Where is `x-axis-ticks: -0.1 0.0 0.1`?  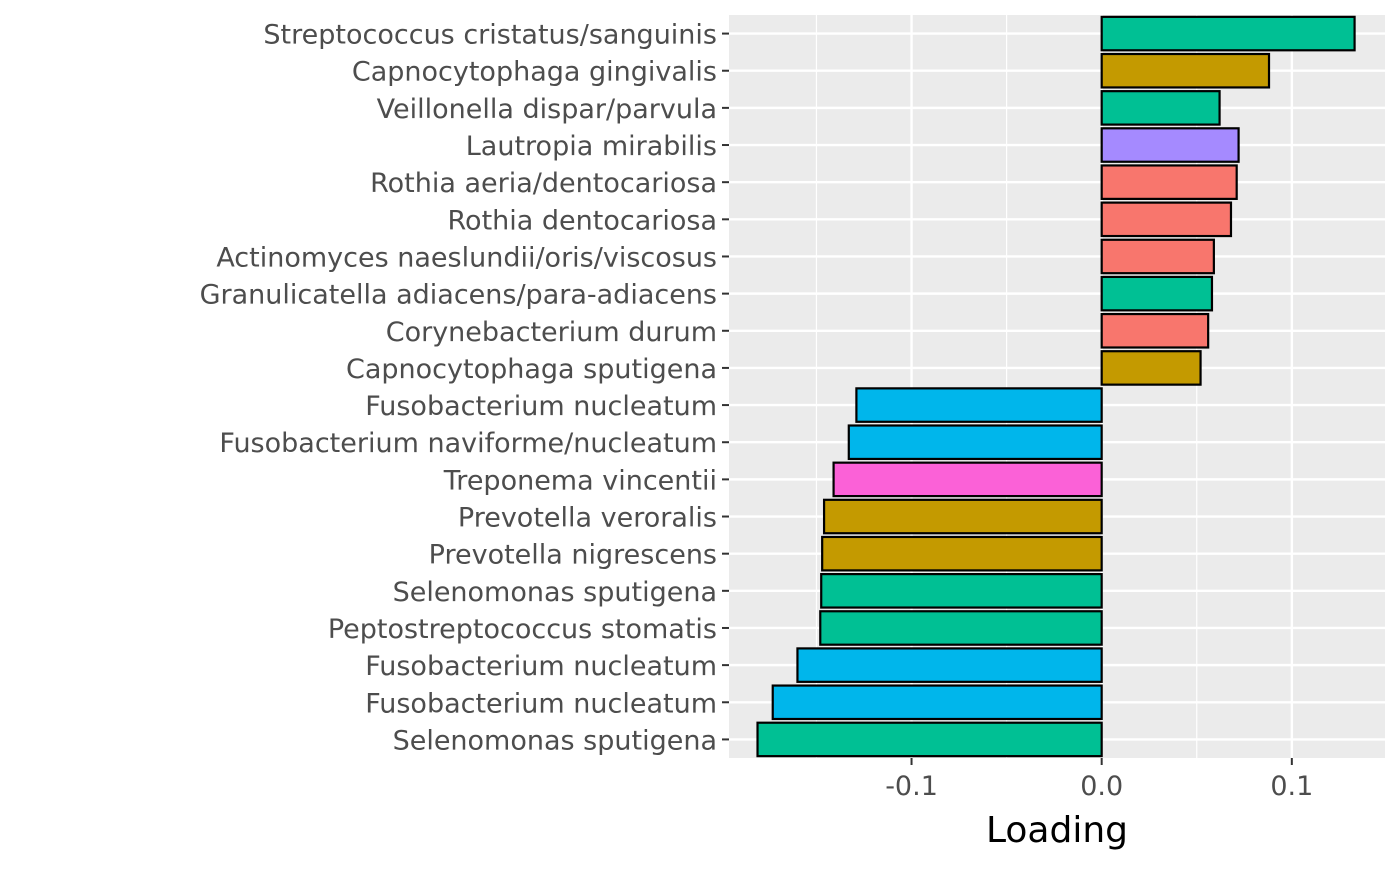 x-axis-ticks: -0.1 0.0 0.1 is located at coordinates (1099, 780).